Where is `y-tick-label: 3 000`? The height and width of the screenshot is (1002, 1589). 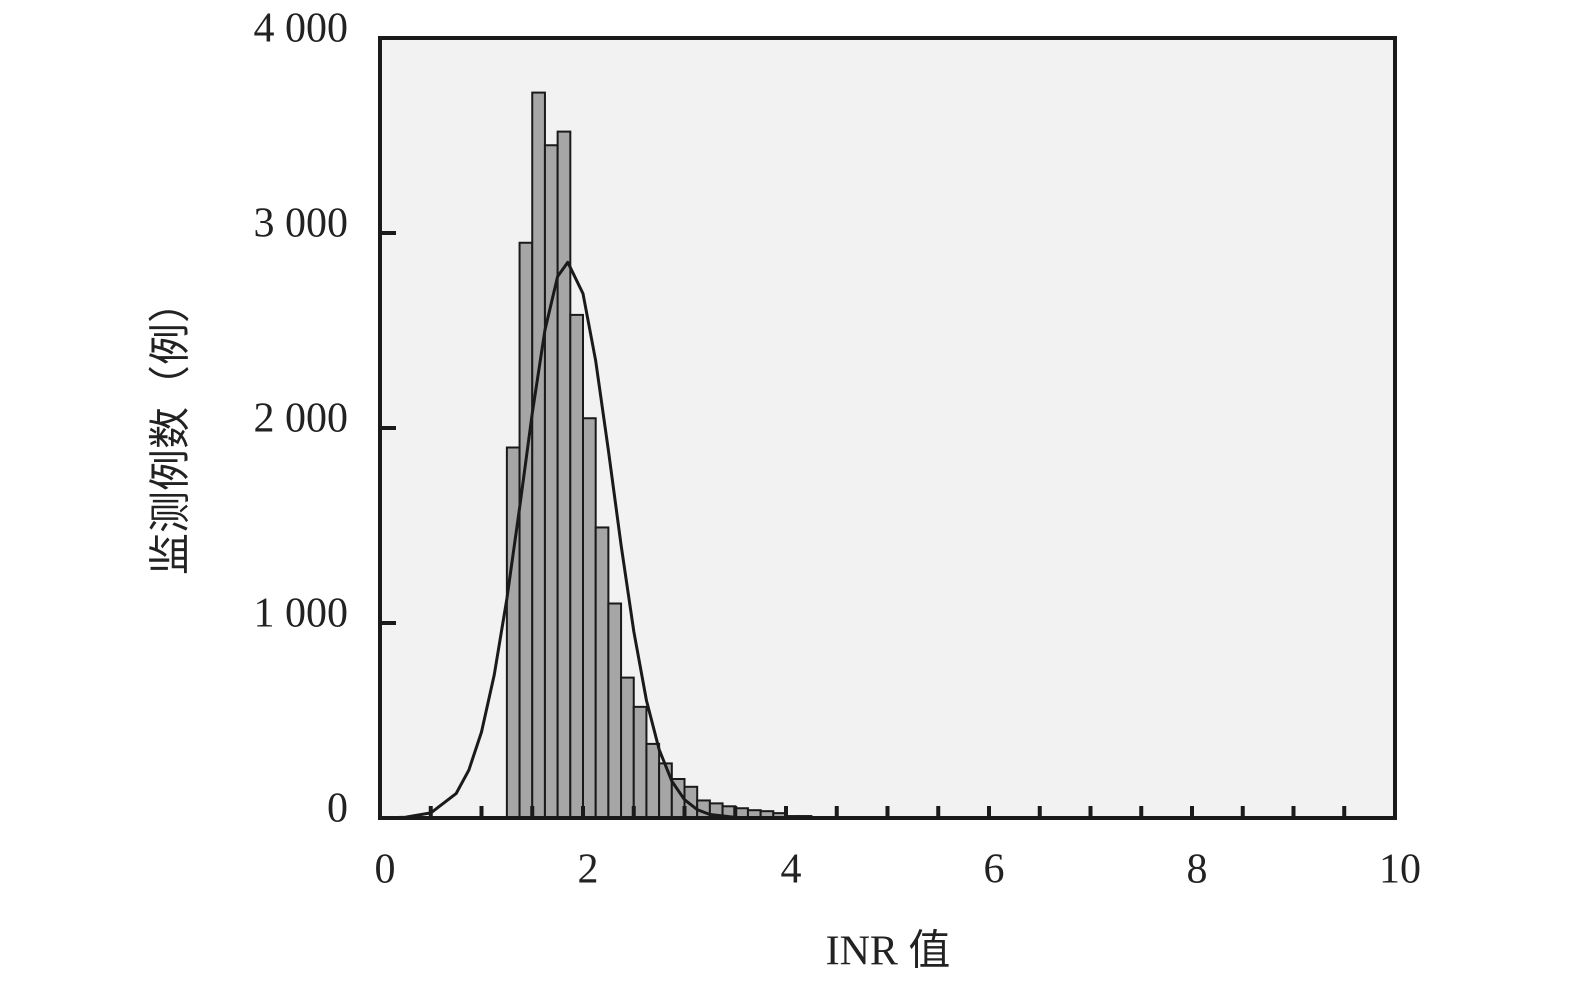
y-tick-label: 3 000 is located at coordinates (301, 224).